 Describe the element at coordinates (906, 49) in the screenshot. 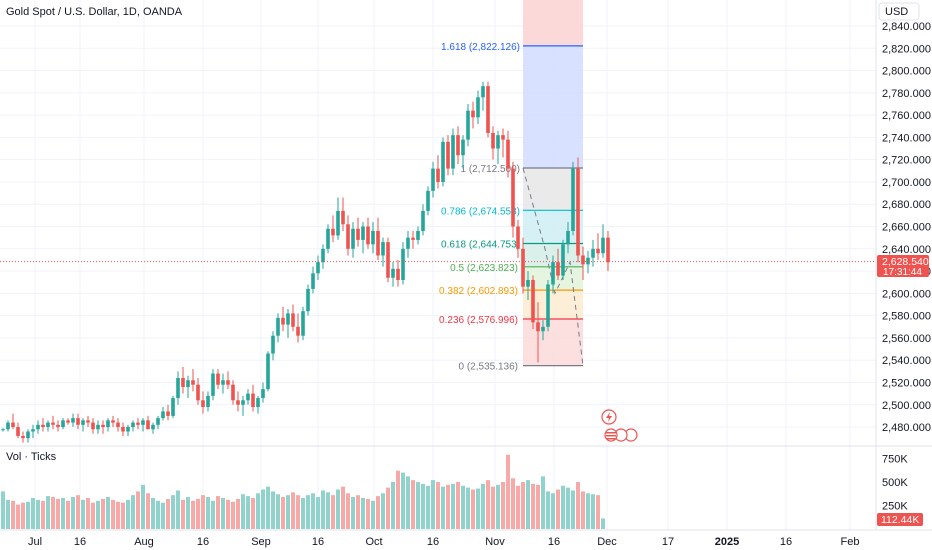

I see `price-tick-label: 2,820.000` at that location.